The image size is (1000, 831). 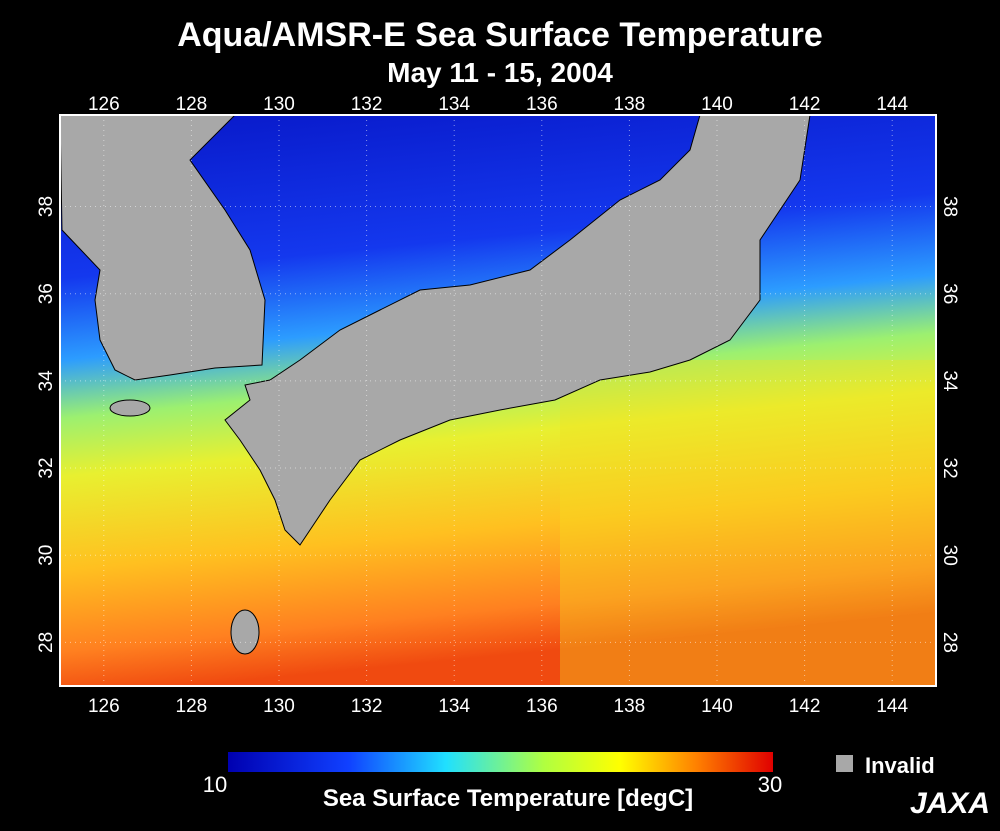 I want to click on lat-tick-label-right: 34, so click(x=949, y=381).